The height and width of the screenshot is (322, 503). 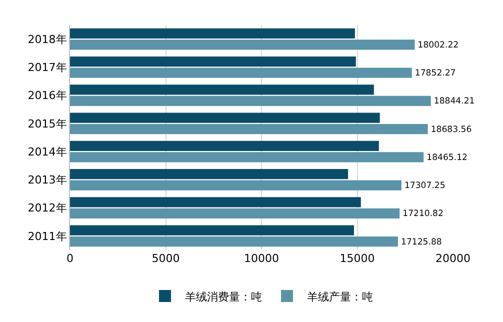 What do you see at coordinates (438, 45) in the screenshot?
I see `data-label: 18002.22` at bounding box center [438, 45].